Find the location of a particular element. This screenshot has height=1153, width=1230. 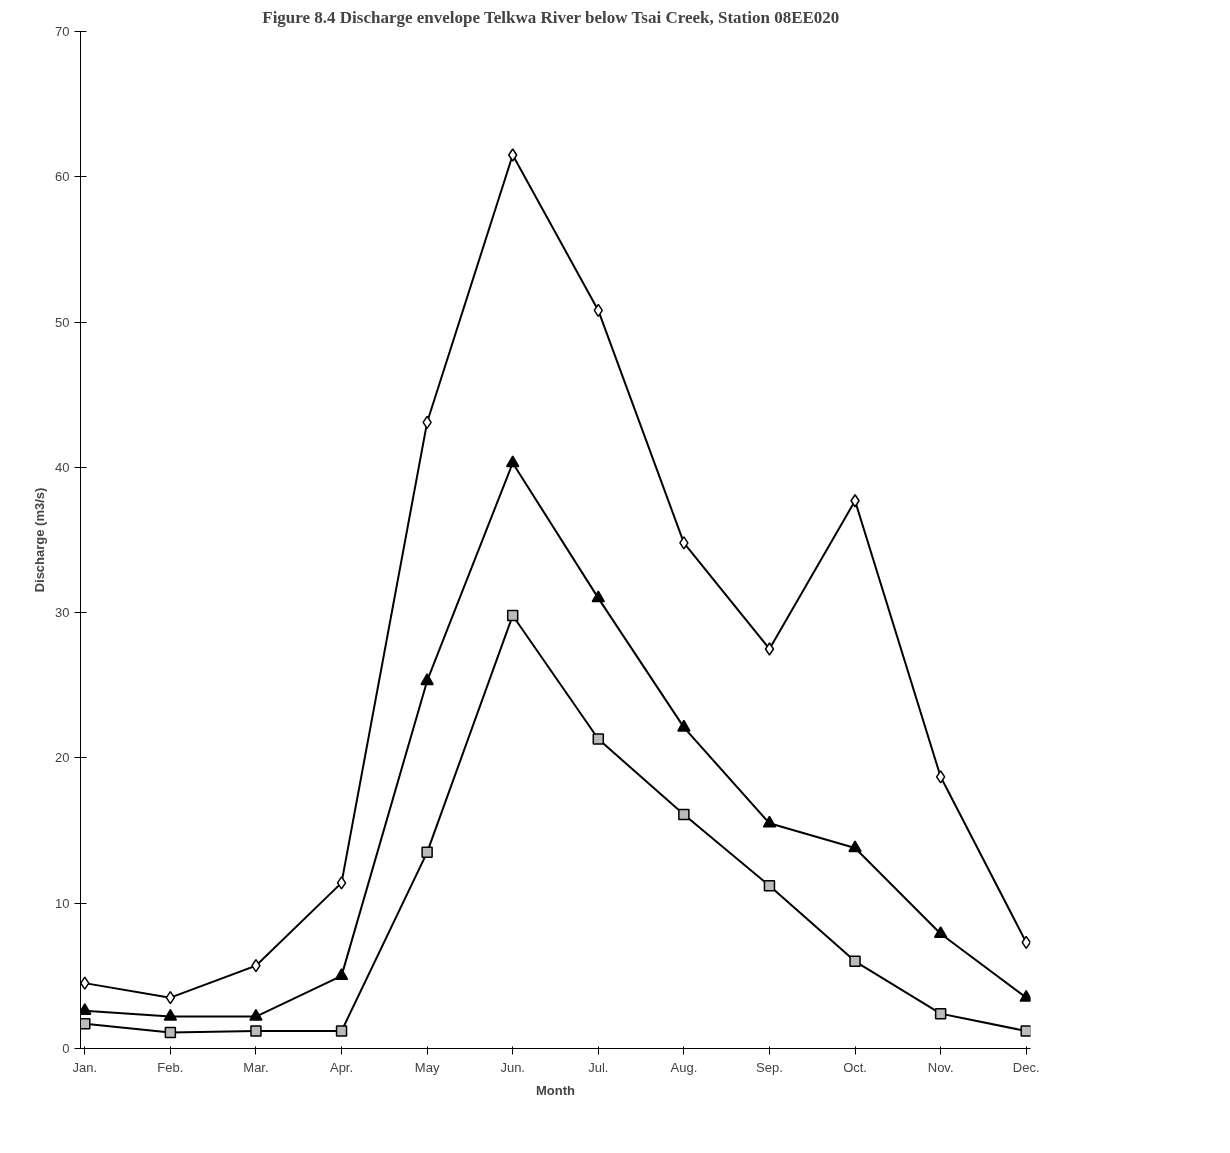

x-tick-label: Apr. is located at coordinates (341, 1067).